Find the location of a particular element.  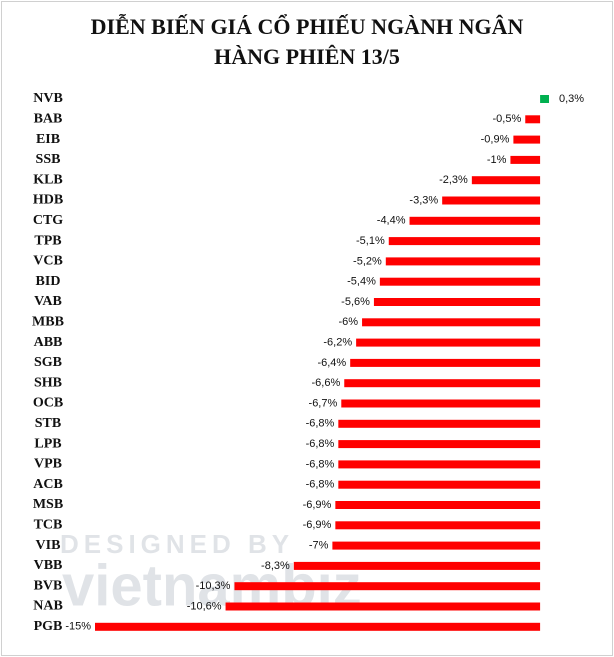

value-label: -5,2% is located at coordinates (367, 261).